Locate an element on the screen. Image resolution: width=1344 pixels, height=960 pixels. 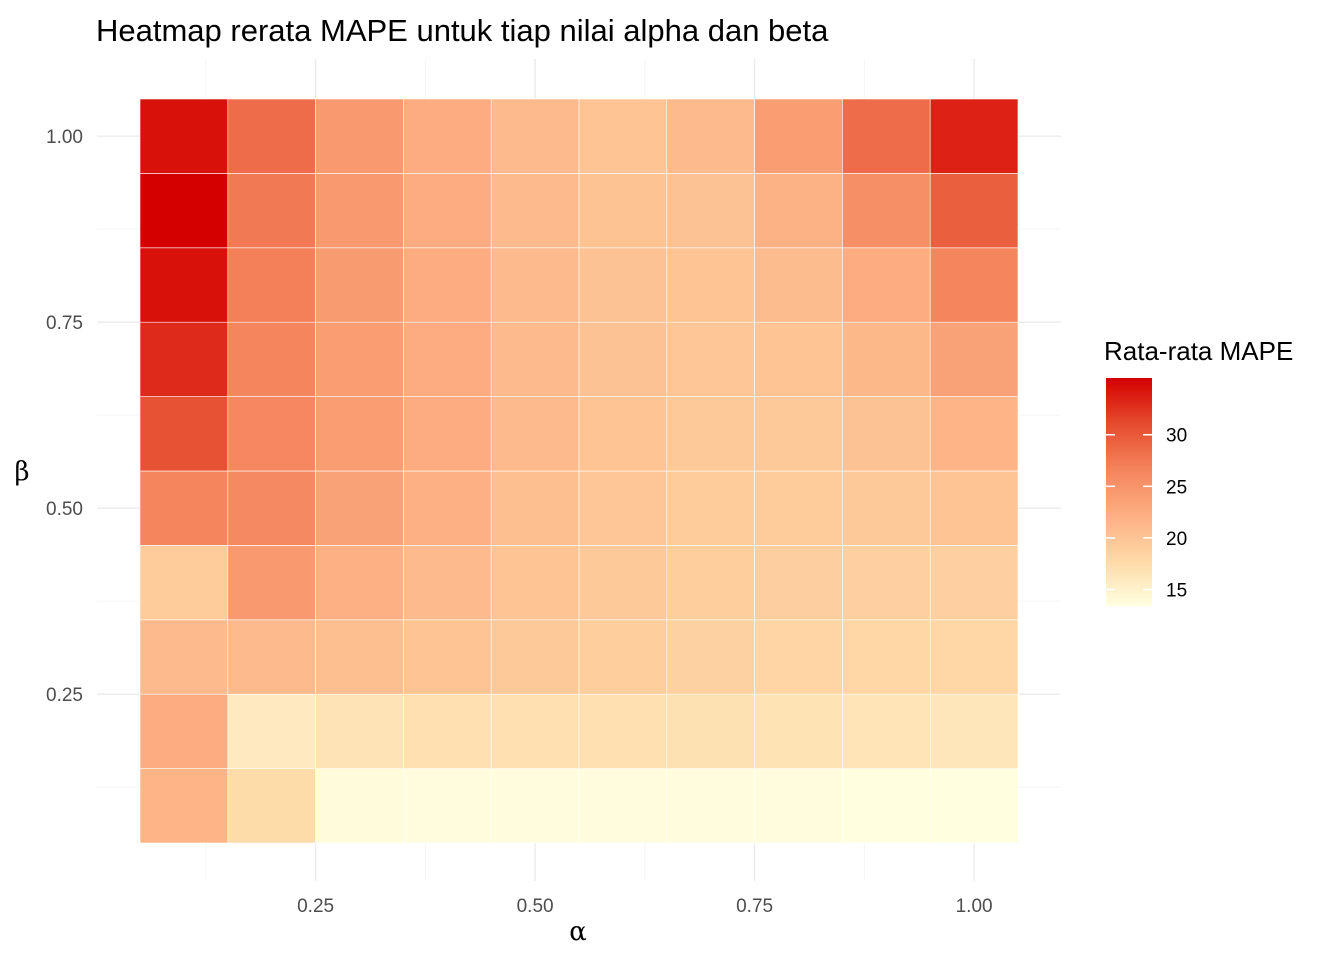
colorbar-tick-label: 15 is located at coordinates (1176, 590).